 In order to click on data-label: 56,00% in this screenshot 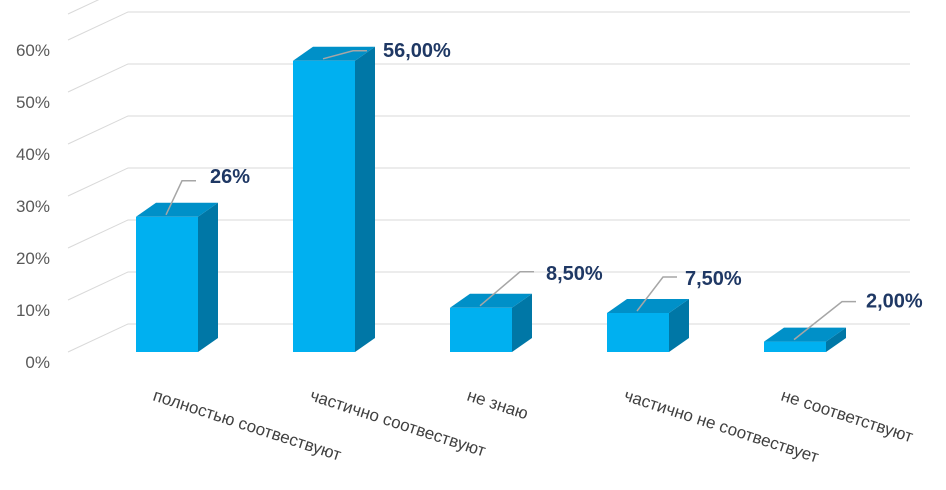, I will do `click(417, 51)`.